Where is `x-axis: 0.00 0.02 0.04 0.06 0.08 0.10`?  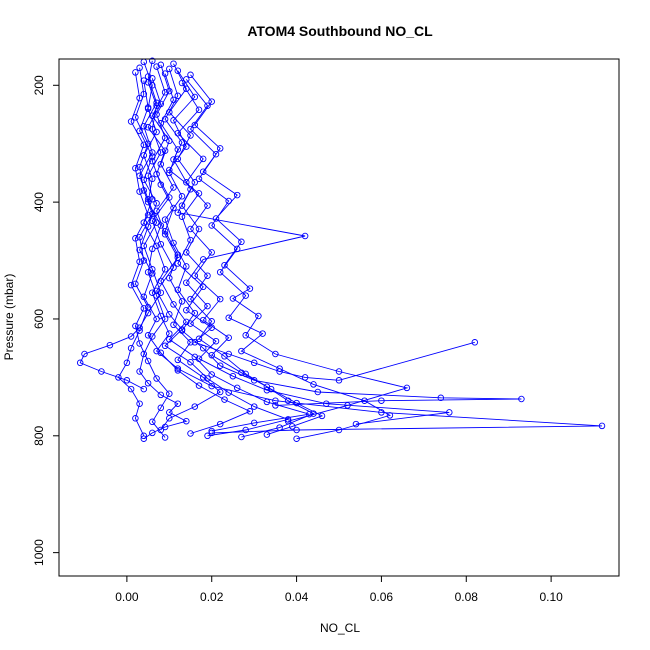 x-axis: 0.00 0.02 0.04 0.06 0.08 0.10 is located at coordinates (339, 589).